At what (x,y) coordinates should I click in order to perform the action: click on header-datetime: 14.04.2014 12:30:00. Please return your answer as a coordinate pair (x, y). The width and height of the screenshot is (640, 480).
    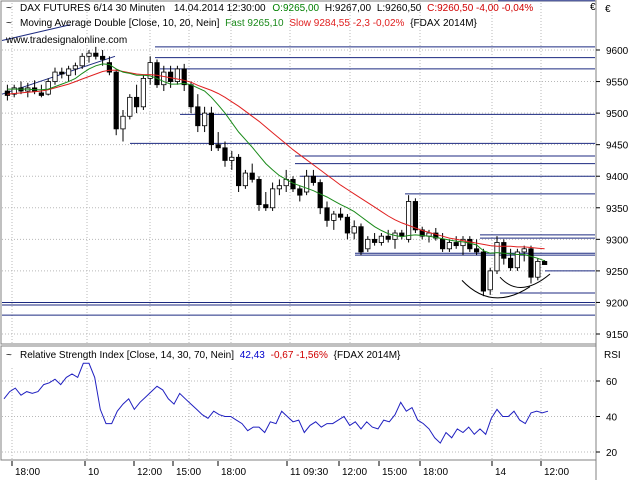
    Looking at the image, I should click on (220, 8).